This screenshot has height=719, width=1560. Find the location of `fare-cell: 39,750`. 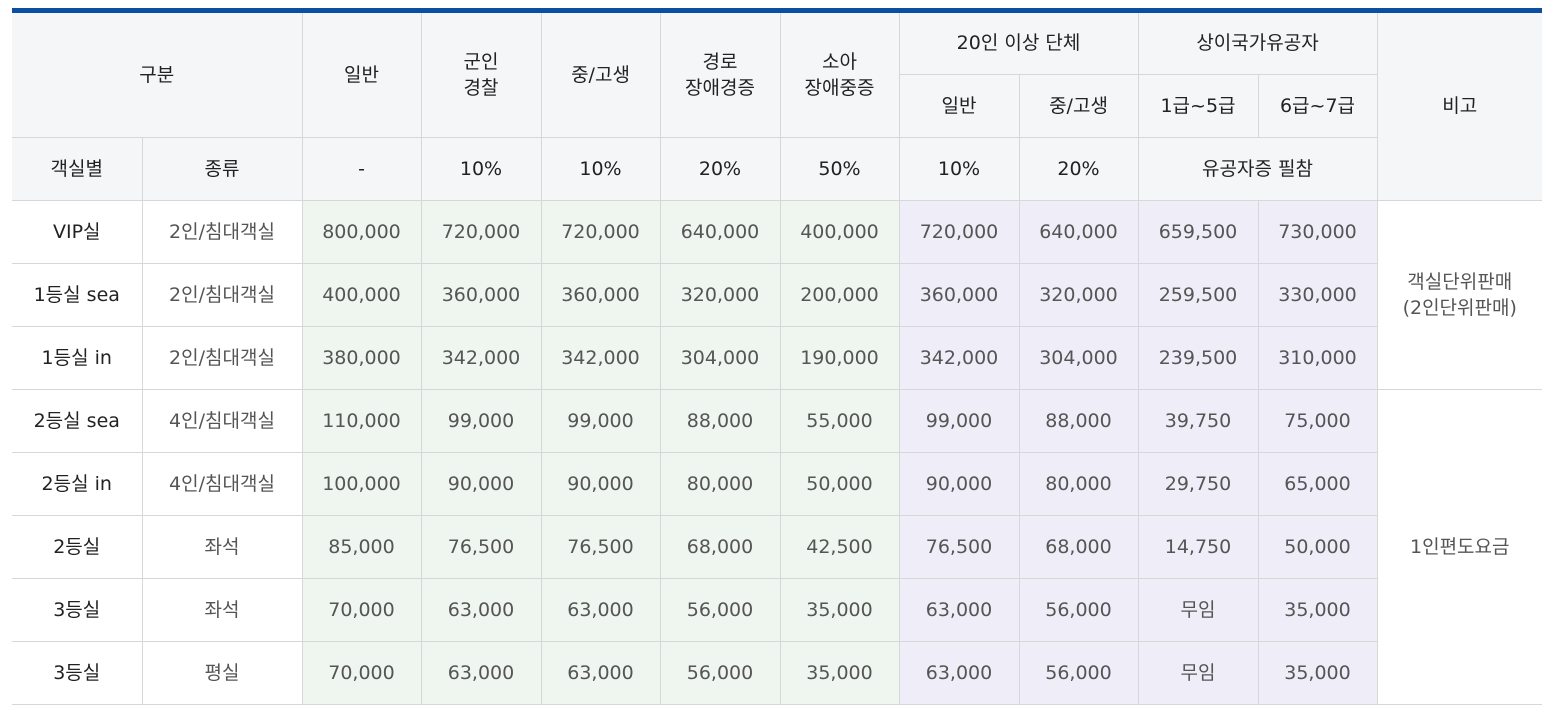

fare-cell: 39,750 is located at coordinates (1198, 420).